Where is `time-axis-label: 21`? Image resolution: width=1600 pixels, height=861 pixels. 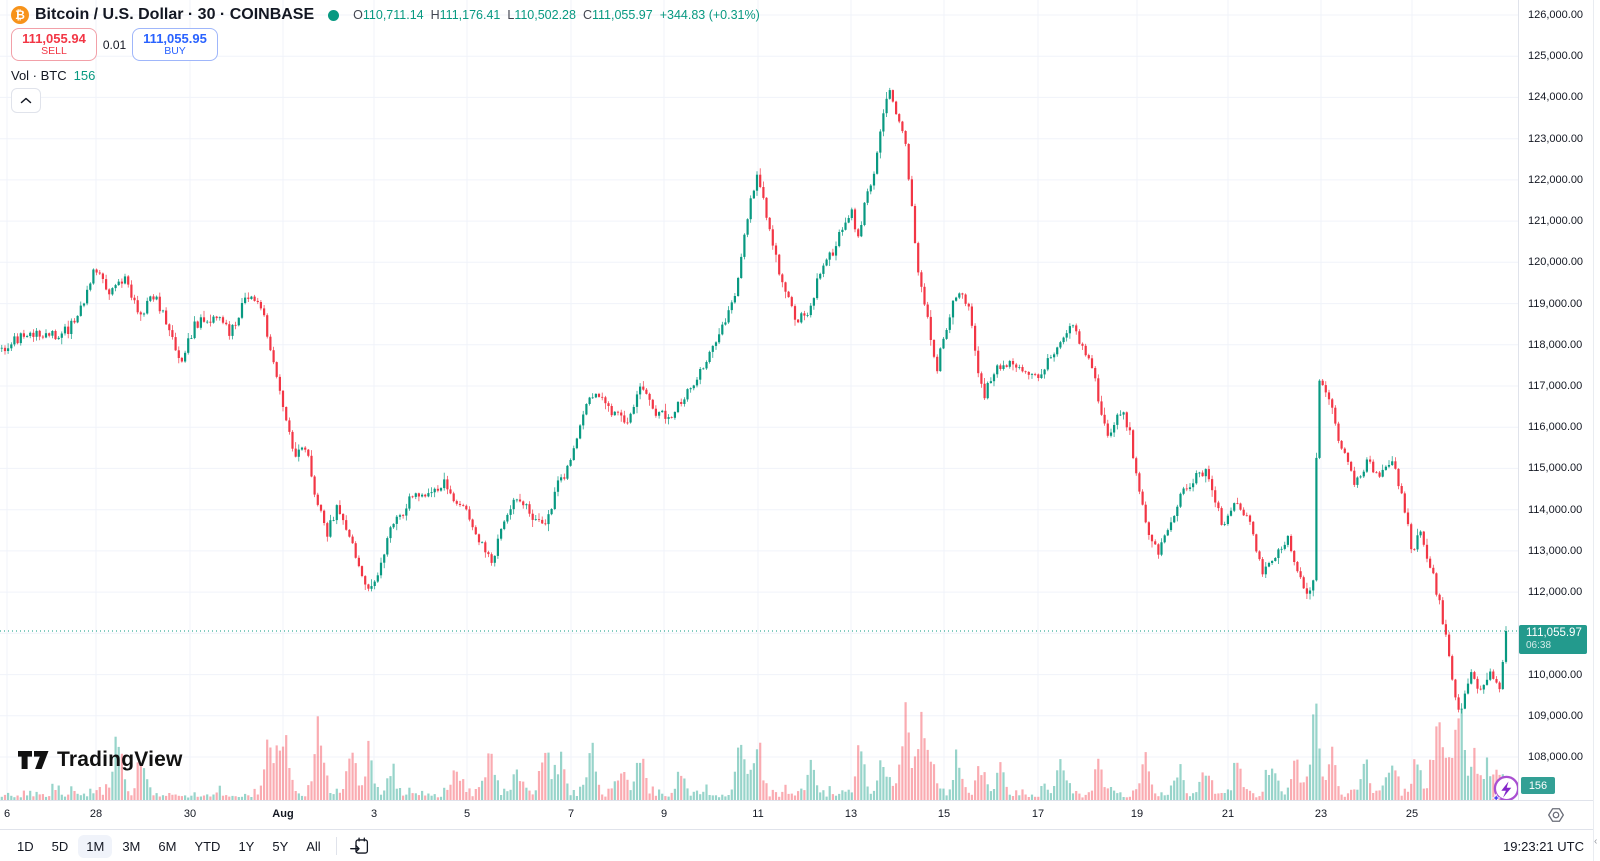 time-axis-label: 21 is located at coordinates (1228, 814).